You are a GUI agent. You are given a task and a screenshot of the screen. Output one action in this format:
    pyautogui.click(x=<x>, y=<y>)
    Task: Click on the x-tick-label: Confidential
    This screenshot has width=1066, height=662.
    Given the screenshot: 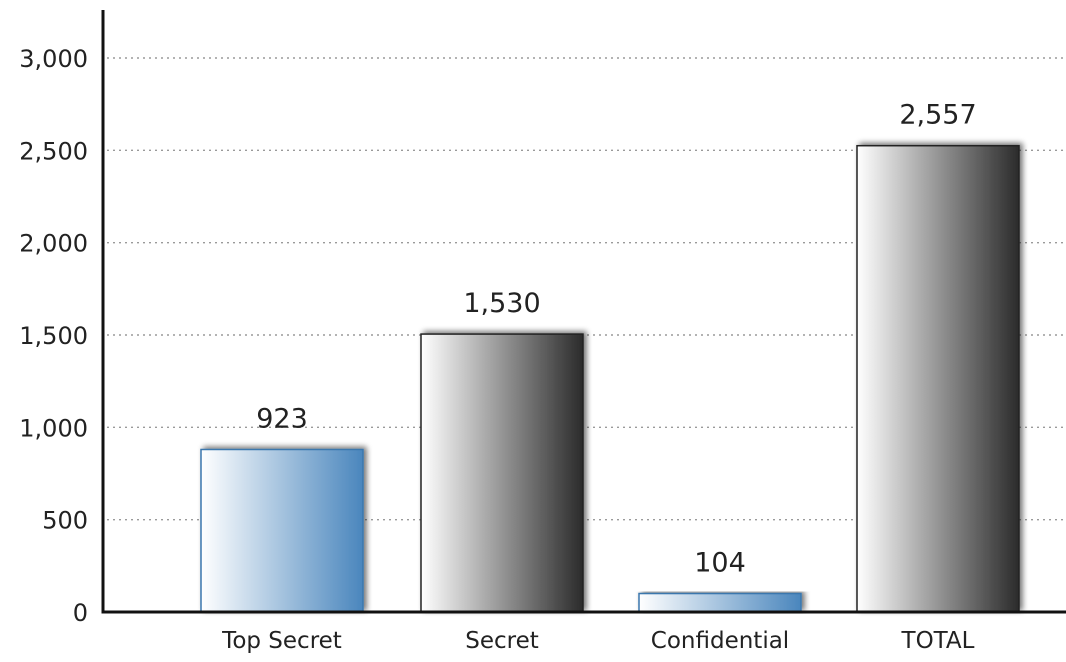 What is the action you would take?
    pyautogui.click(x=720, y=641)
    